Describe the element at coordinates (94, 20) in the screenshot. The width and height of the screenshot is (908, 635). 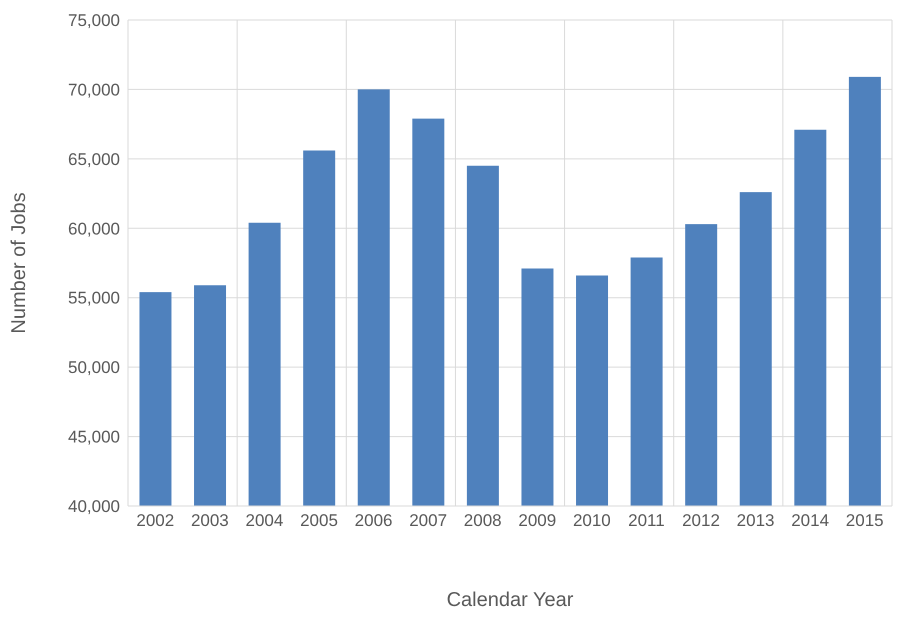
I see `y-tick-label: 75,000` at that location.